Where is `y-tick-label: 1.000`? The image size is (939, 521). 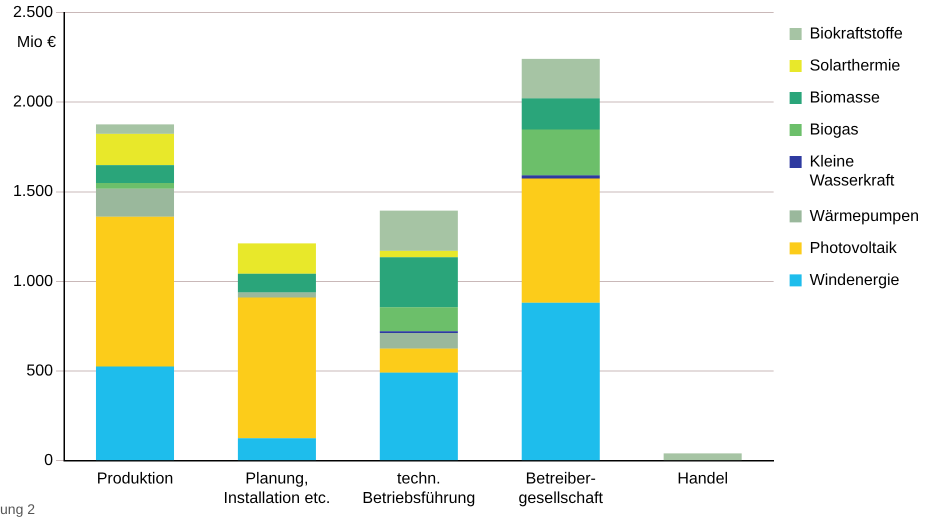 y-tick-label: 1.000 is located at coordinates (33, 281).